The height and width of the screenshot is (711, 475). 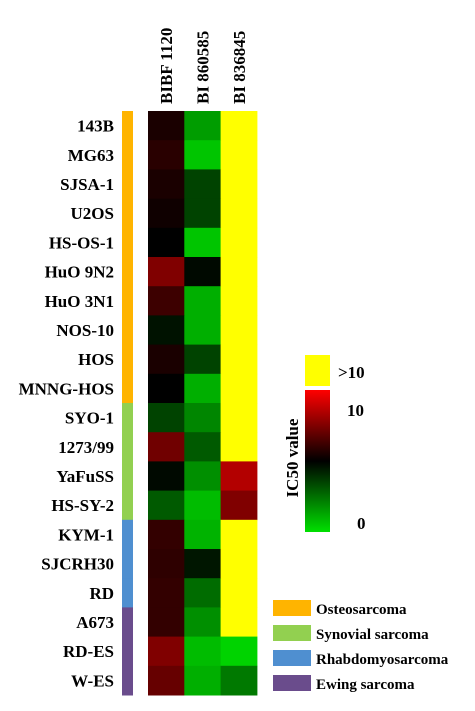 I want to click on row-label: 1273/99, so click(x=86, y=447).